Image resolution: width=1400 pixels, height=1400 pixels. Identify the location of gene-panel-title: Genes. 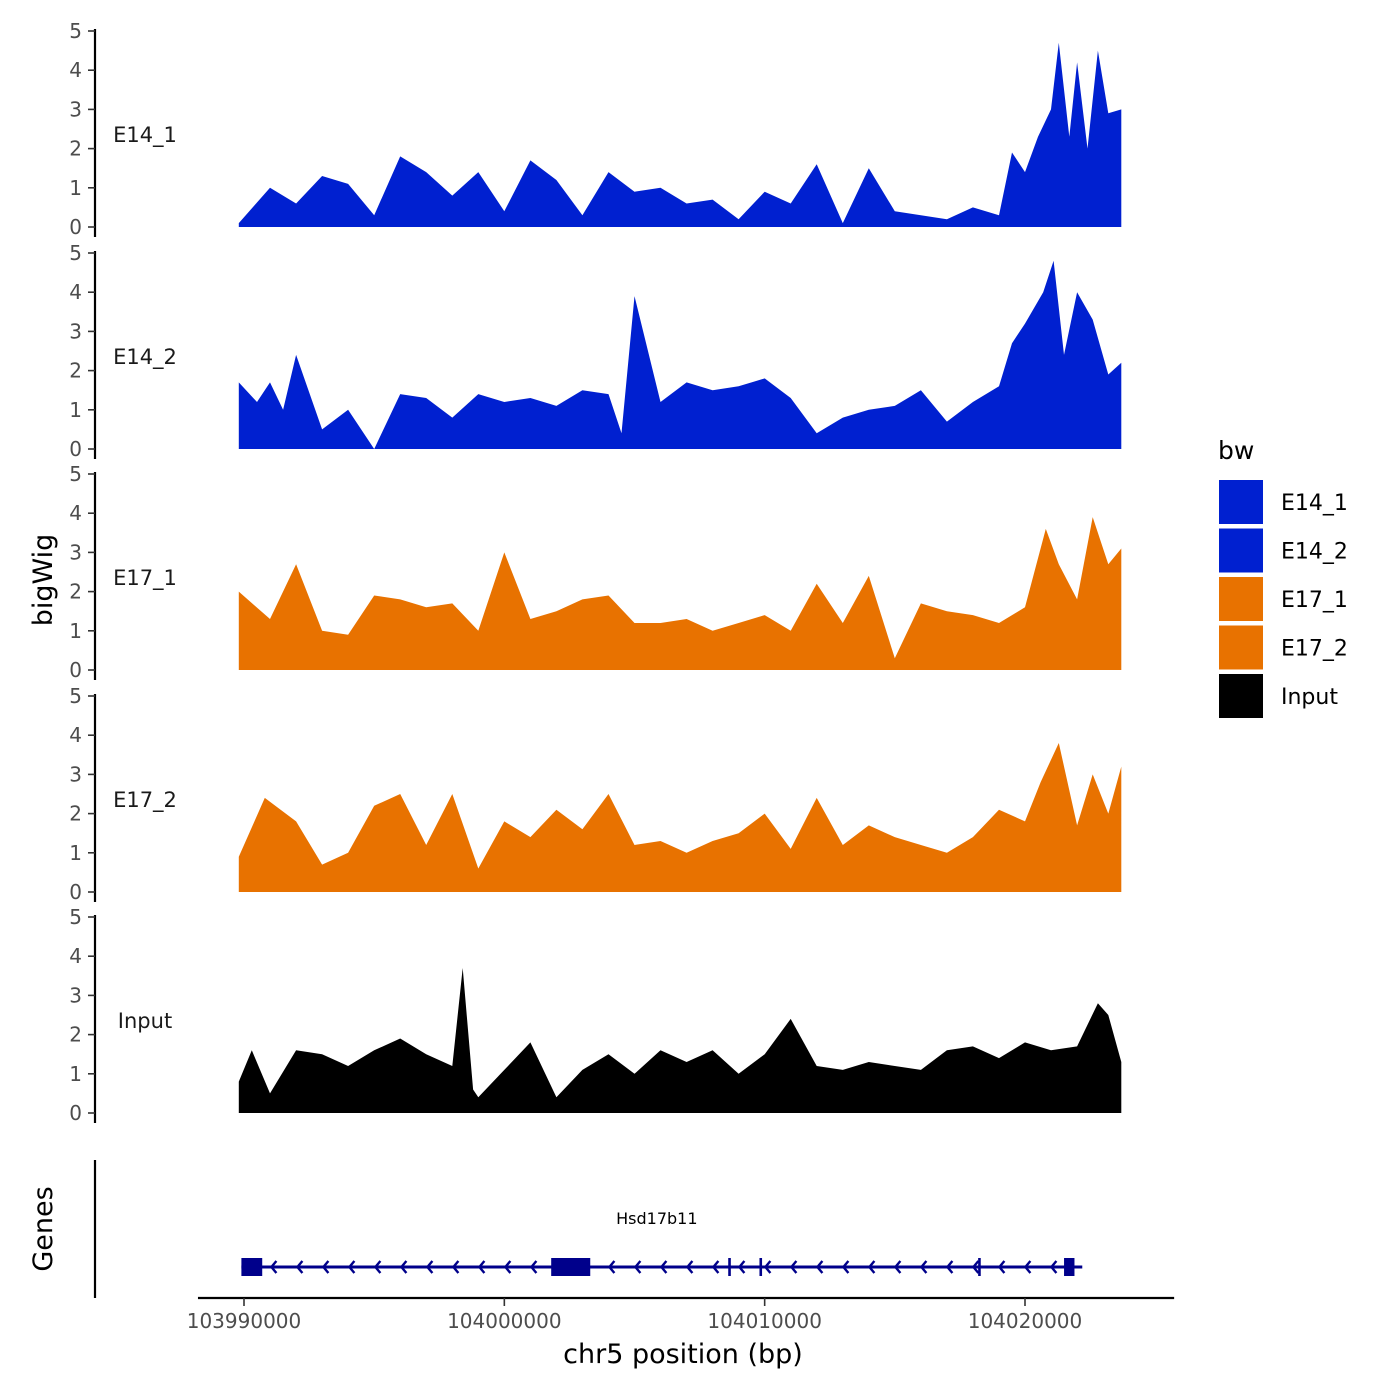
(43, 1228).